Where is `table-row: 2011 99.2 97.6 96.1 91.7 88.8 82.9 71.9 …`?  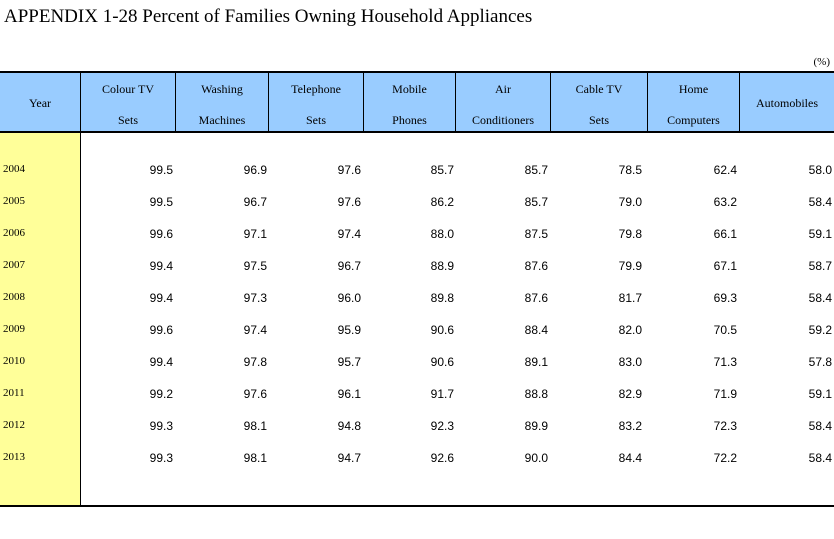 table-row: 2011 99.2 97.6 96.1 91.7 88.8 82.9 71.9 … is located at coordinates (417, 396).